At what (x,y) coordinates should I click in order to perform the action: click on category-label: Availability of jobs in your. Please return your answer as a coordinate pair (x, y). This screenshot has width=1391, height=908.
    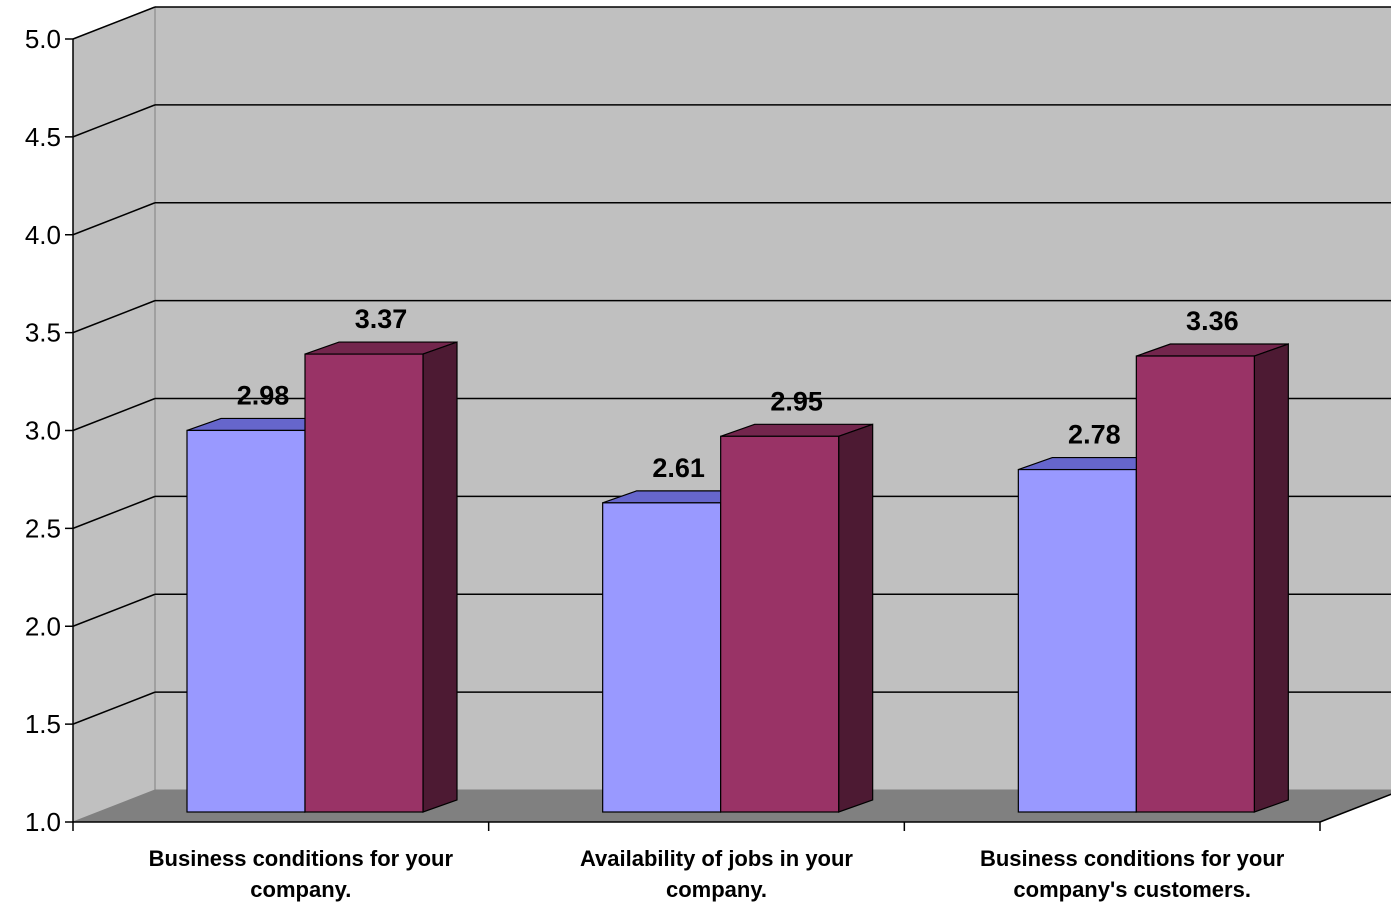
    Looking at the image, I should click on (716, 858).